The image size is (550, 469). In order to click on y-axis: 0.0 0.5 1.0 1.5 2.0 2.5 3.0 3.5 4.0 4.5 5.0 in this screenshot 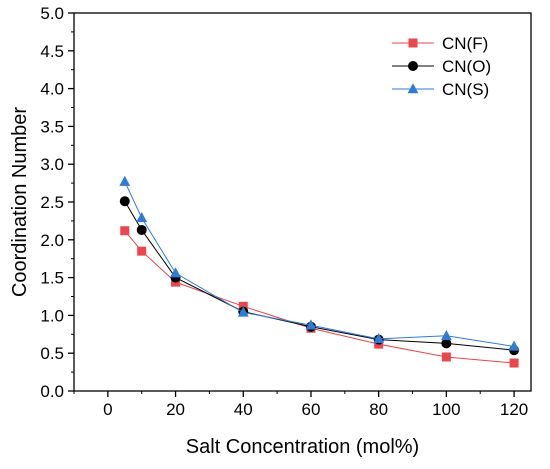, I will do `click(57, 202)`.